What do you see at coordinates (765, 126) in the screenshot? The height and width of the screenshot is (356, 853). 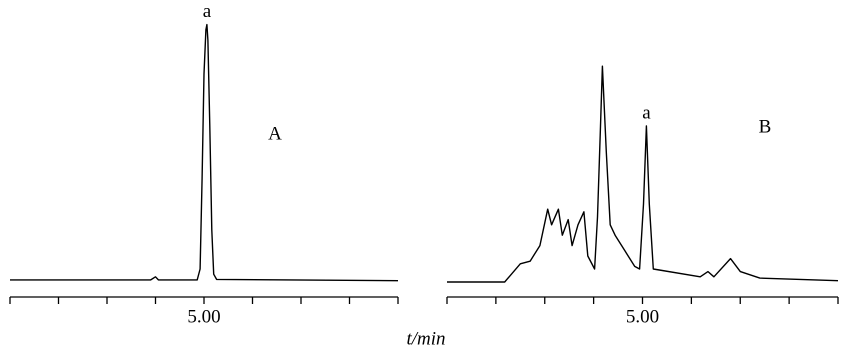 I see `panel-label: B` at bounding box center [765, 126].